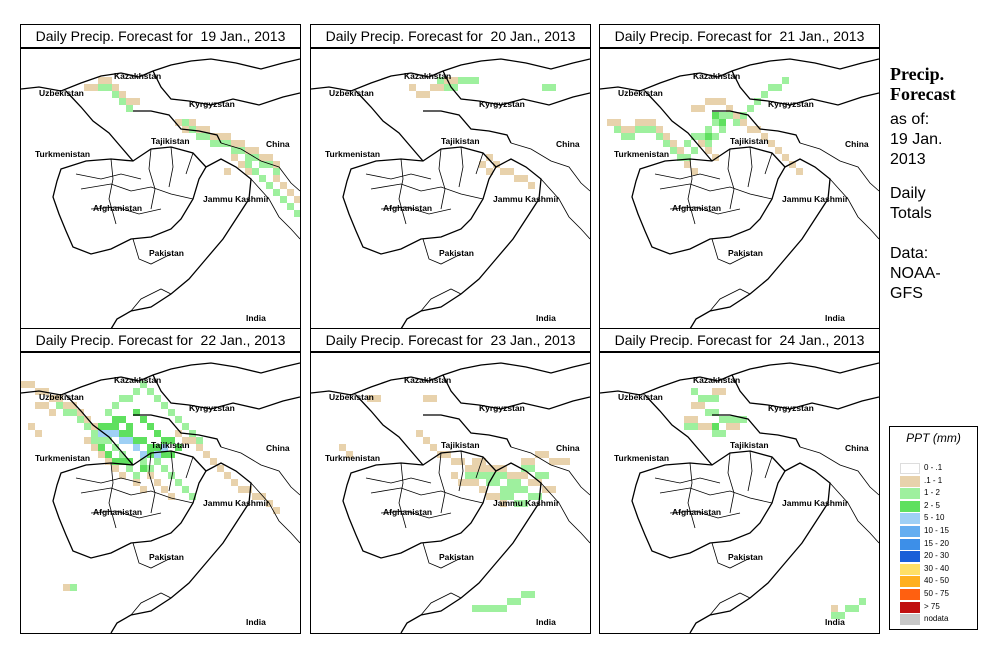 Image resolution: width=983 pixels, height=649 pixels. I want to click on legend-label: > 75, so click(932, 606).